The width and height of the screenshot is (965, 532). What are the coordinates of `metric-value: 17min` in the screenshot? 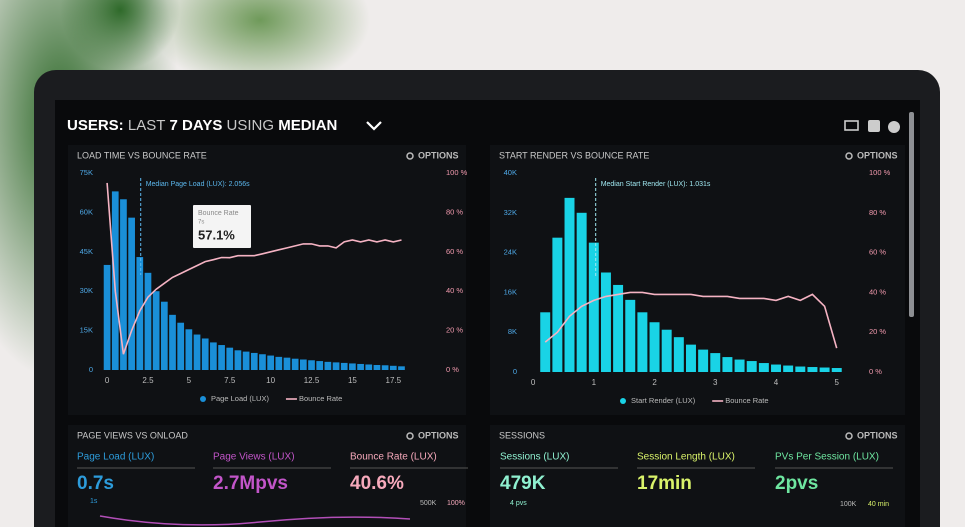 It's located at (664, 483).